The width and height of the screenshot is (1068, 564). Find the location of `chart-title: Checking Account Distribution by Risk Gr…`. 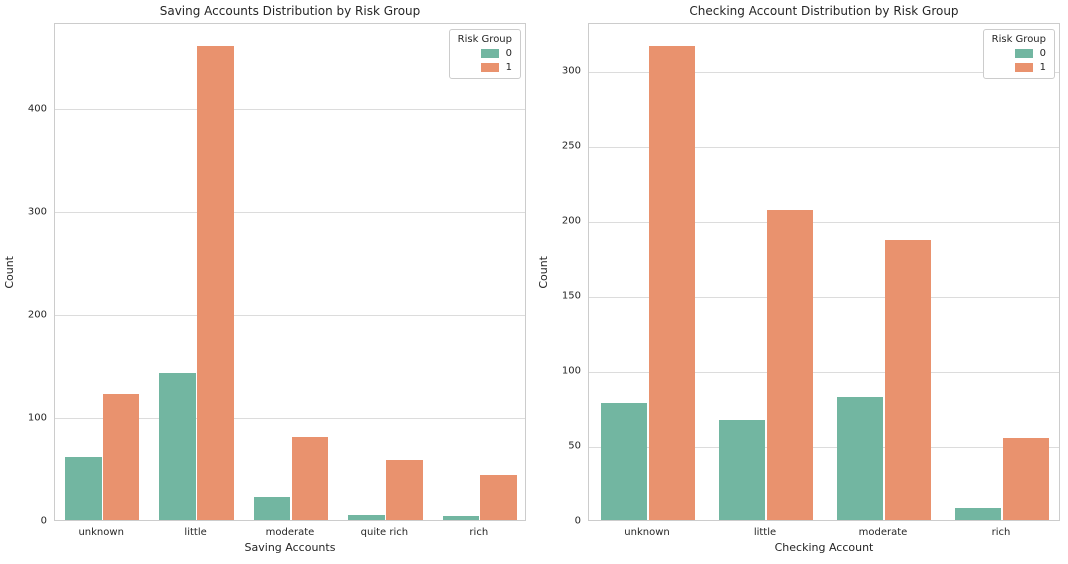

chart-title: Checking Account Distribution by Risk Gr… is located at coordinates (824, 11).